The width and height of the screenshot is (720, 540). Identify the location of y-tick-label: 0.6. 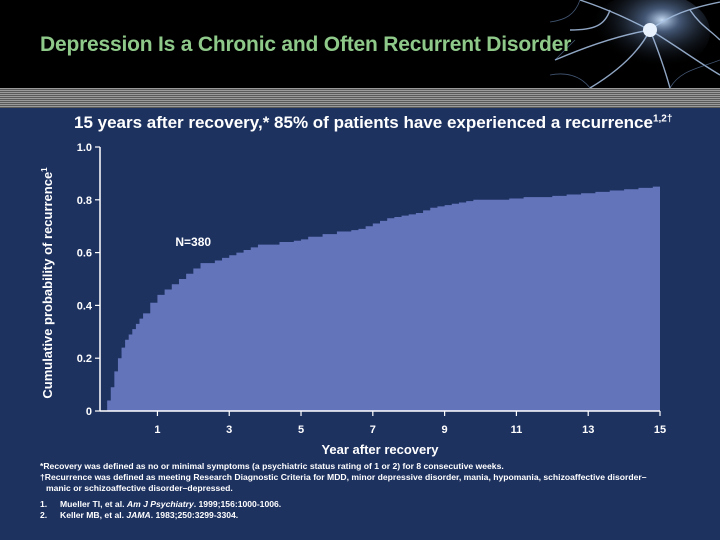
(84, 254).